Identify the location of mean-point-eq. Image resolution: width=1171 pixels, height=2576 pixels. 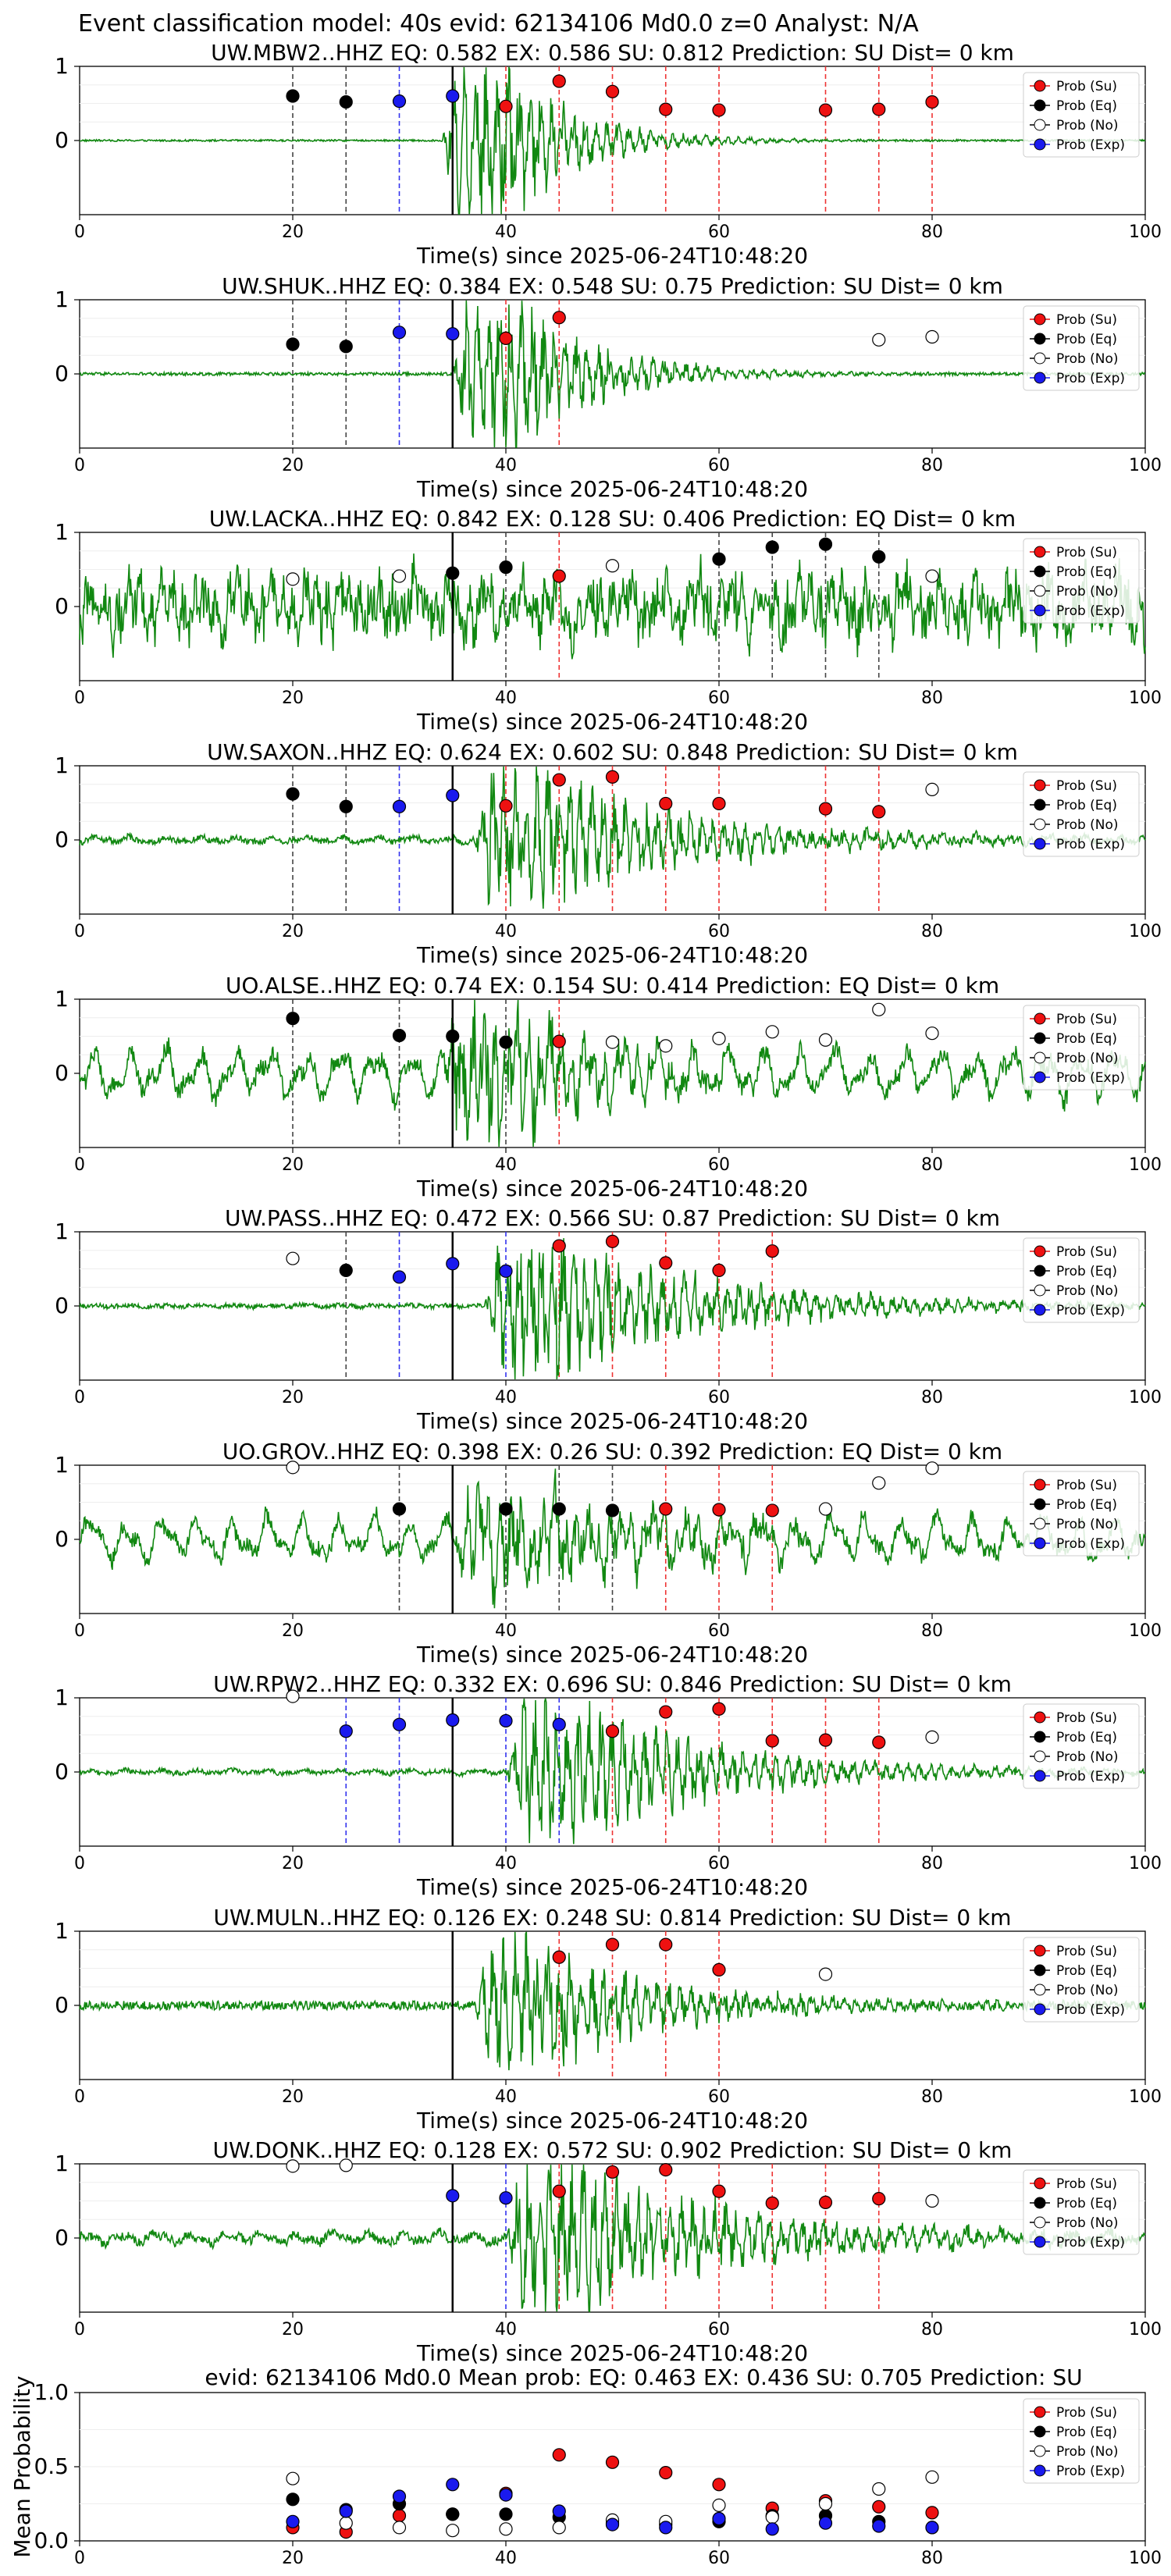
(506, 2514).